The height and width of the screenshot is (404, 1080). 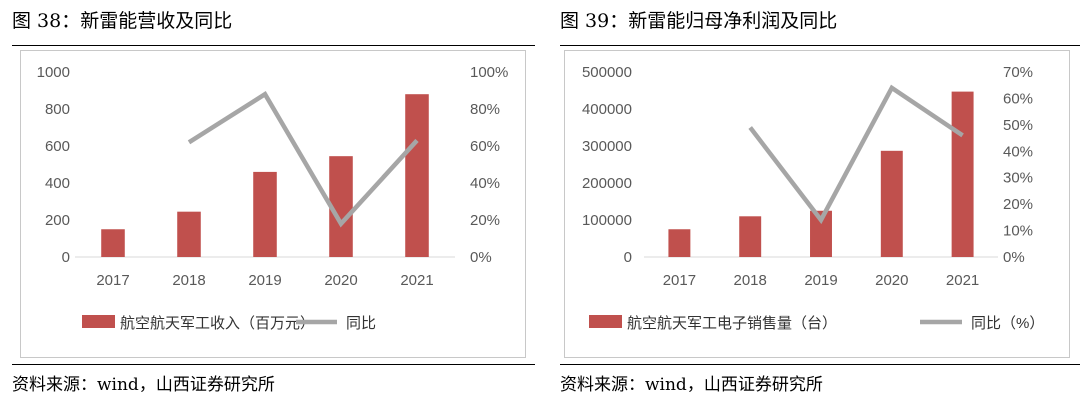 I want to click on y-tick-label-left: 300000, so click(x=607, y=146).